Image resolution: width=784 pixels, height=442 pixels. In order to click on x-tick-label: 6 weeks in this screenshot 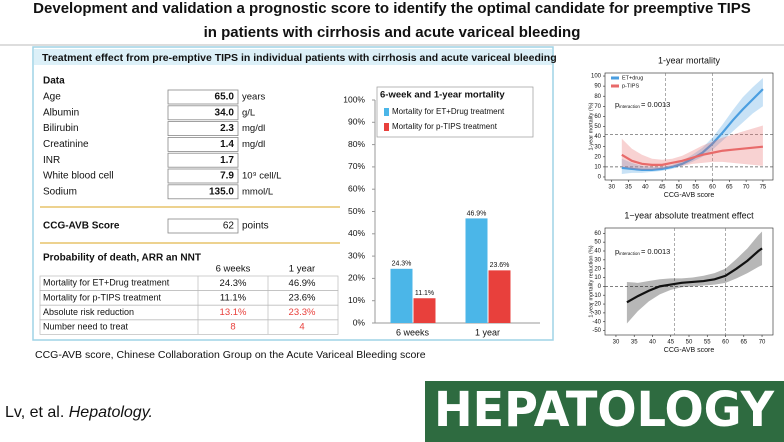, I will do `click(413, 332)`.